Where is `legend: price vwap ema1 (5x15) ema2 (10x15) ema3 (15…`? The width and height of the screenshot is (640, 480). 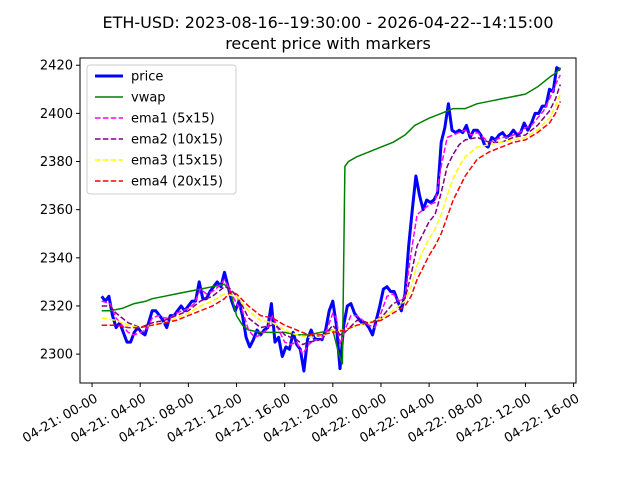
legend: price vwap ema1 (5x15) ema2 (10x15) ema3 (15… is located at coordinates (161, 129).